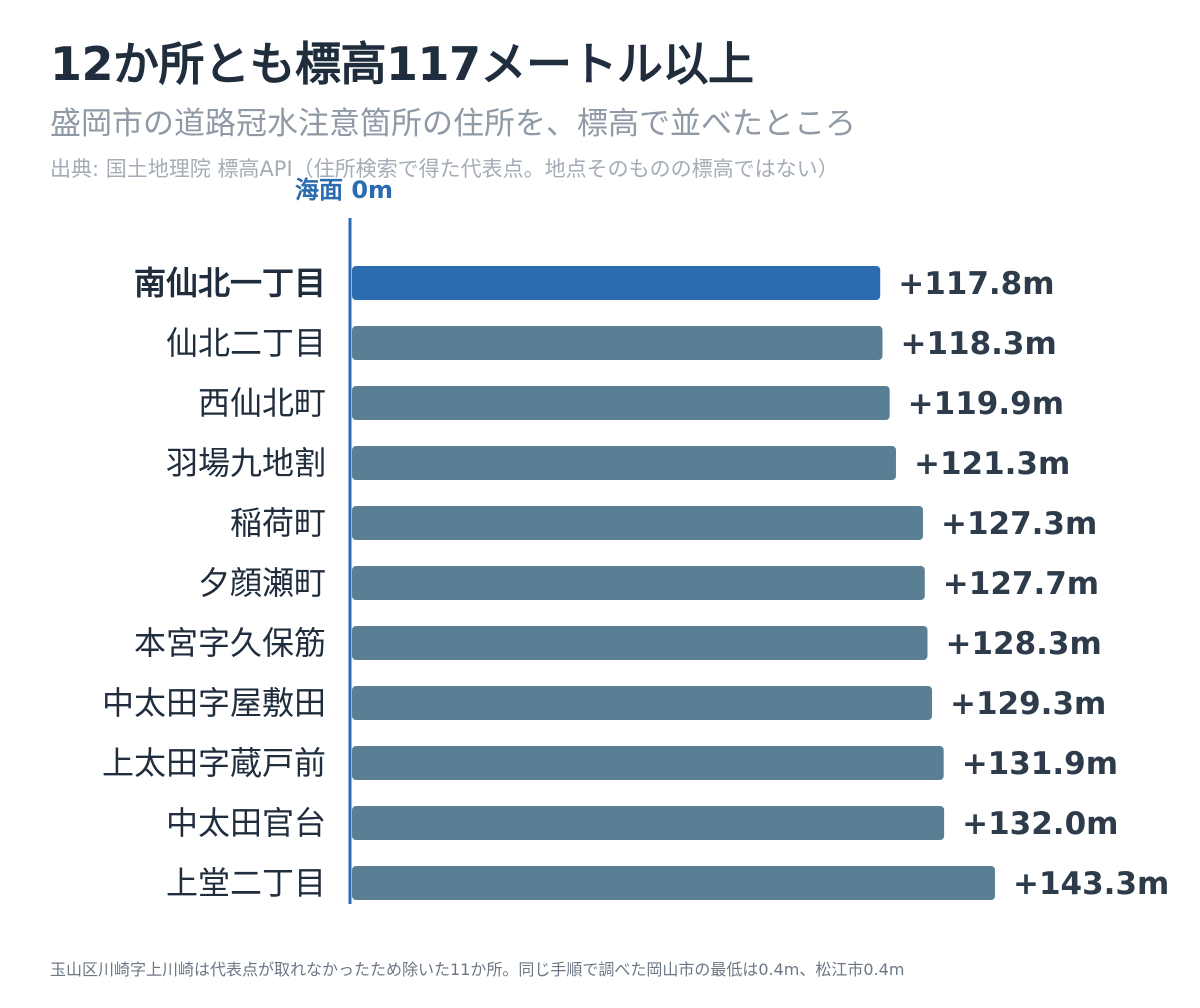 This screenshot has height=1008, width=1200. What do you see at coordinates (1021, 584) in the screenshot?
I see `value-label: +127.7m` at bounding box center [1021, 584].